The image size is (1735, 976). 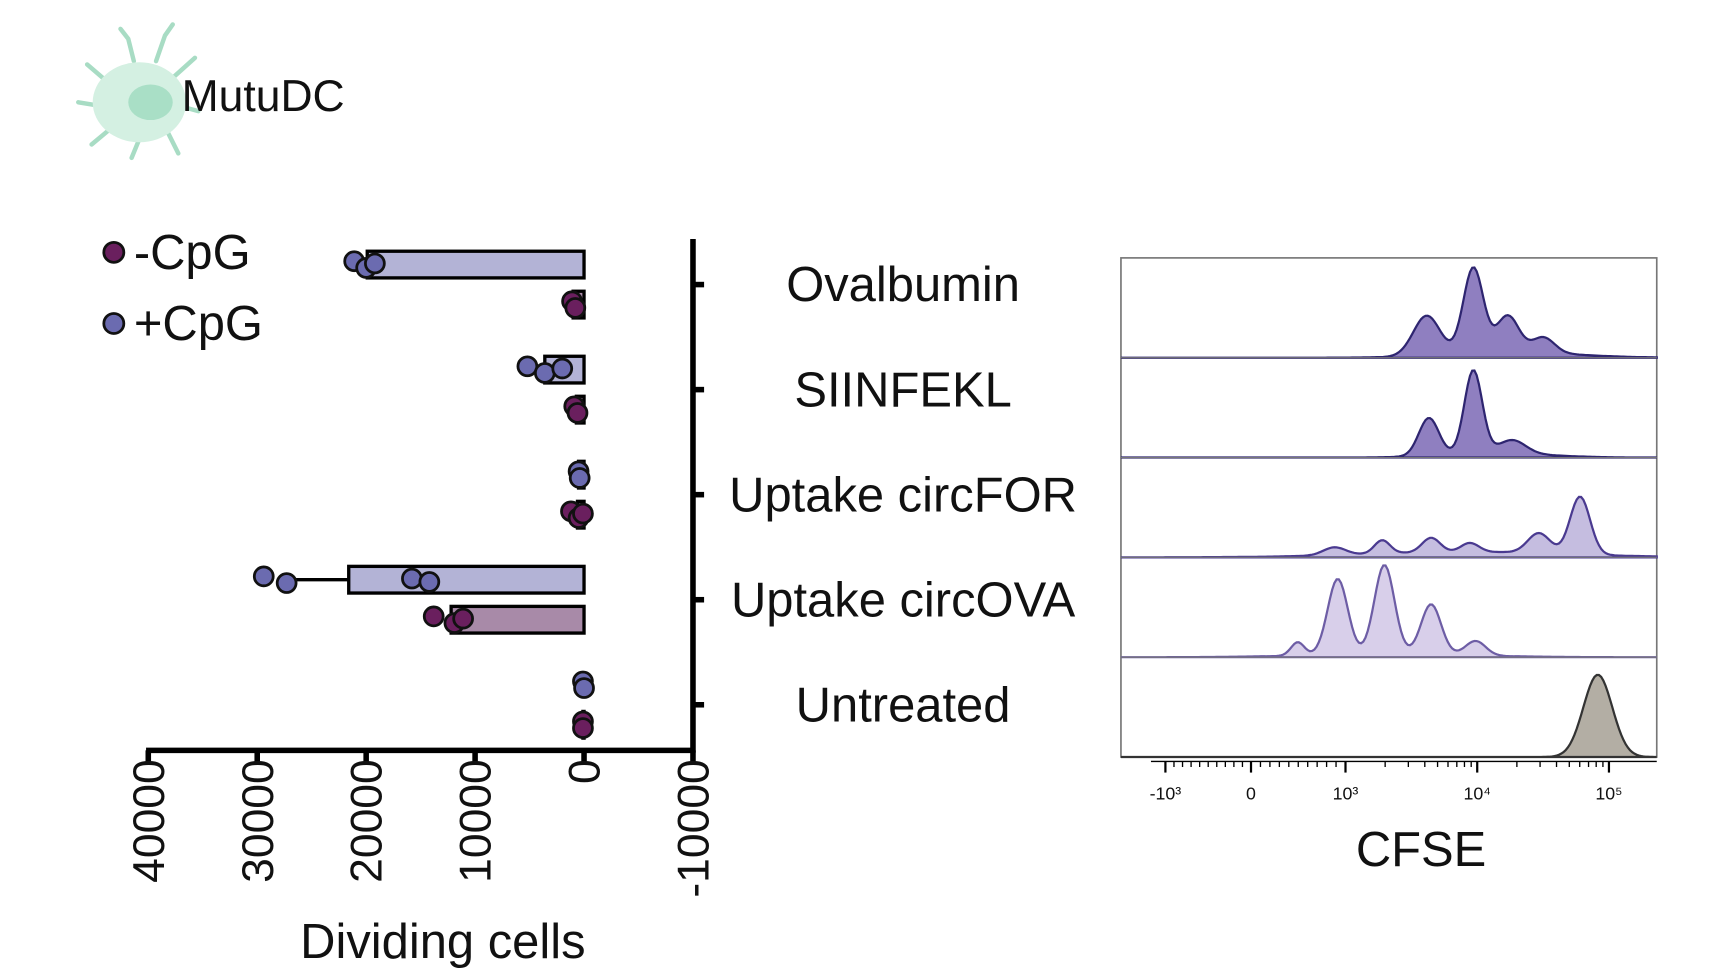 I want to click on category-label: Uptake circFOR, so click(x=903, y=495).